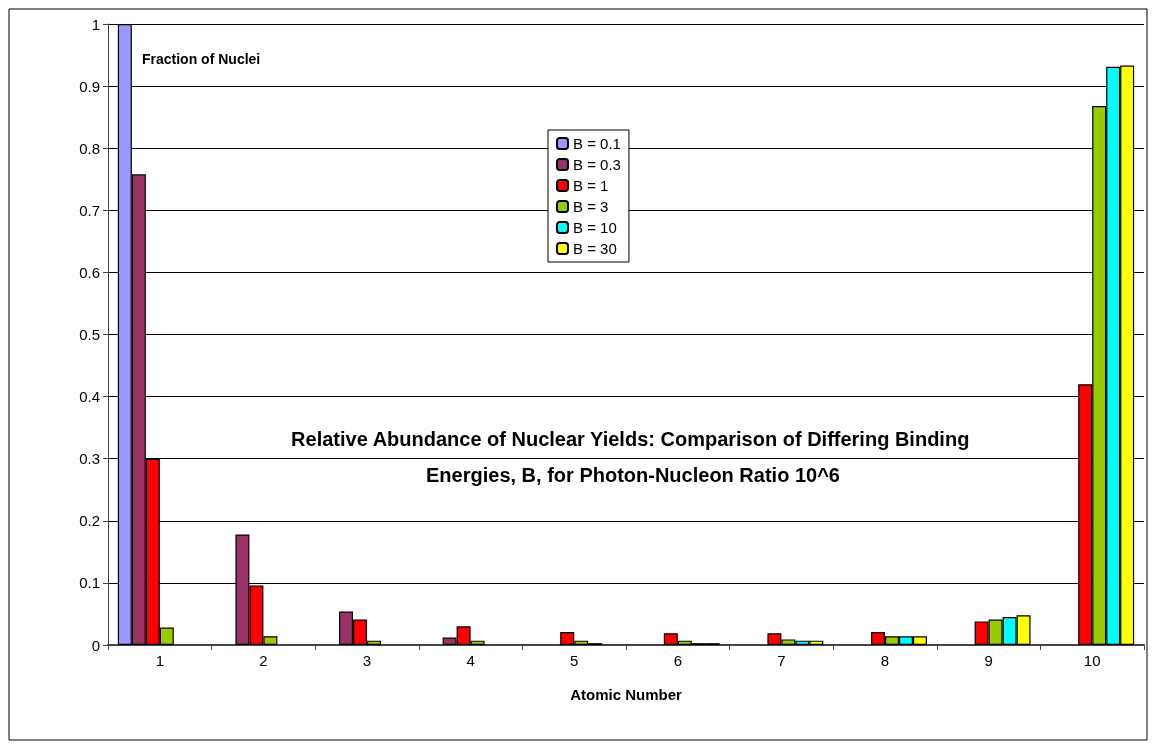 The image size is (1156, 749). What do you see at coordinates (677, 660) in the screenshot?
I see `x-tick-label: 6` at bounding box center [677, 660].